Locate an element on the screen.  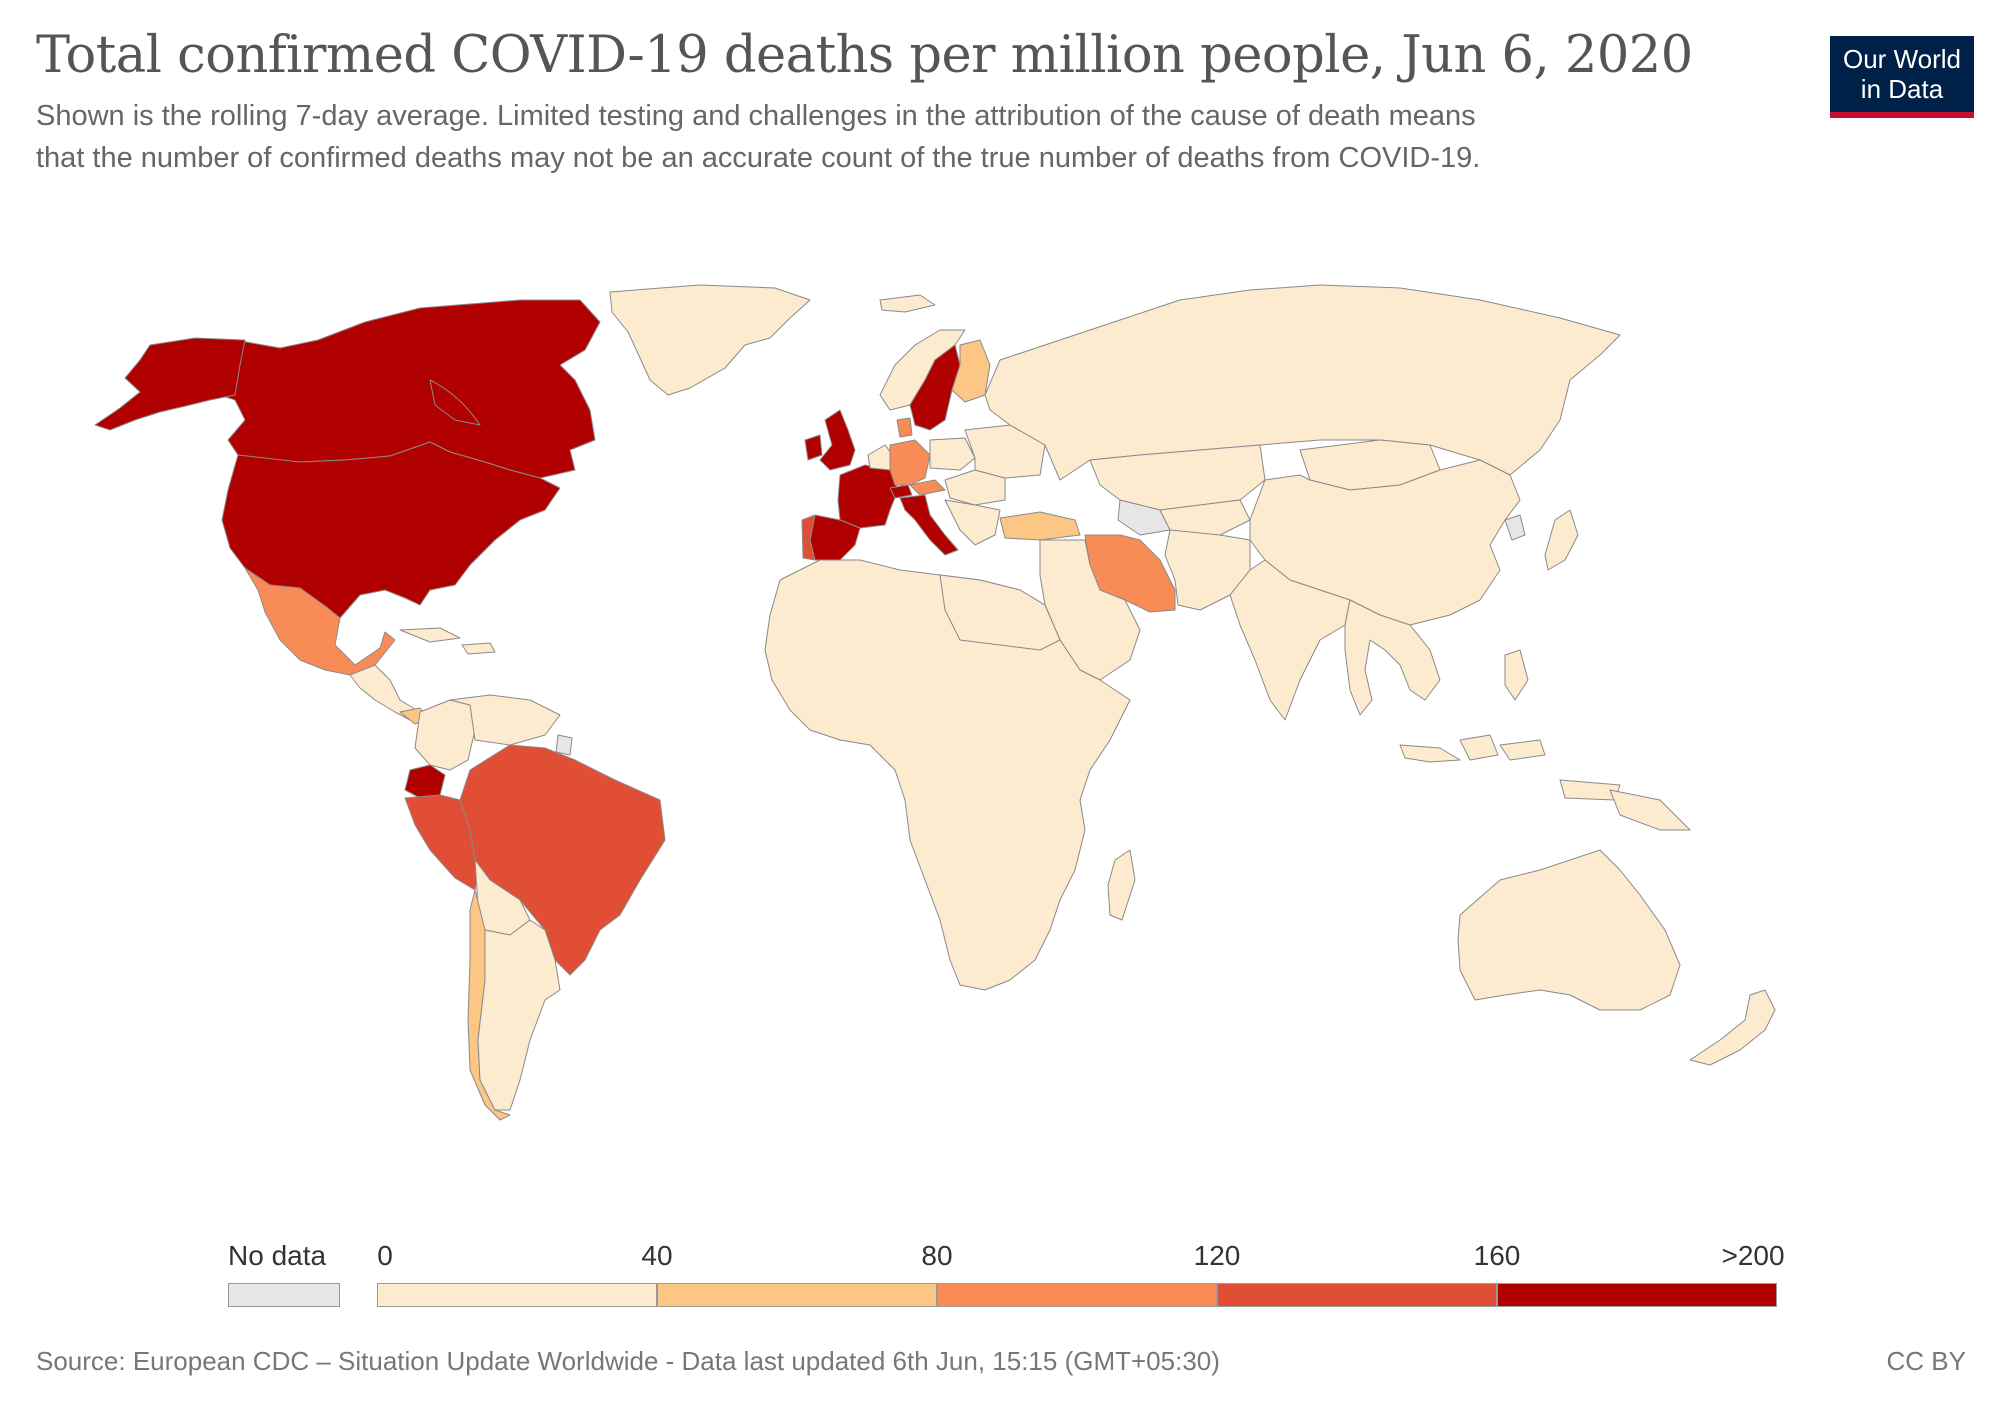
region-greenland is located at coordinates (710, 340).